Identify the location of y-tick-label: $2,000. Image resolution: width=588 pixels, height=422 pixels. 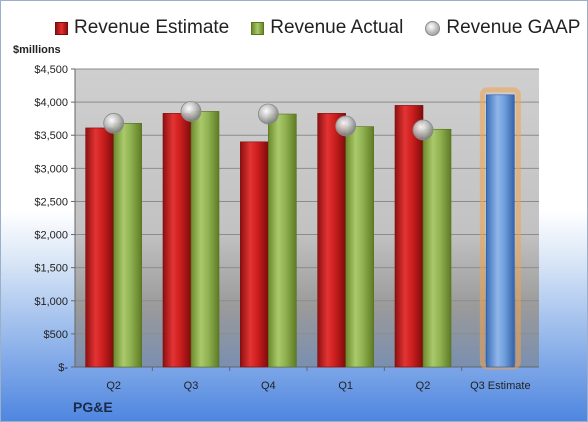
(51, 236).